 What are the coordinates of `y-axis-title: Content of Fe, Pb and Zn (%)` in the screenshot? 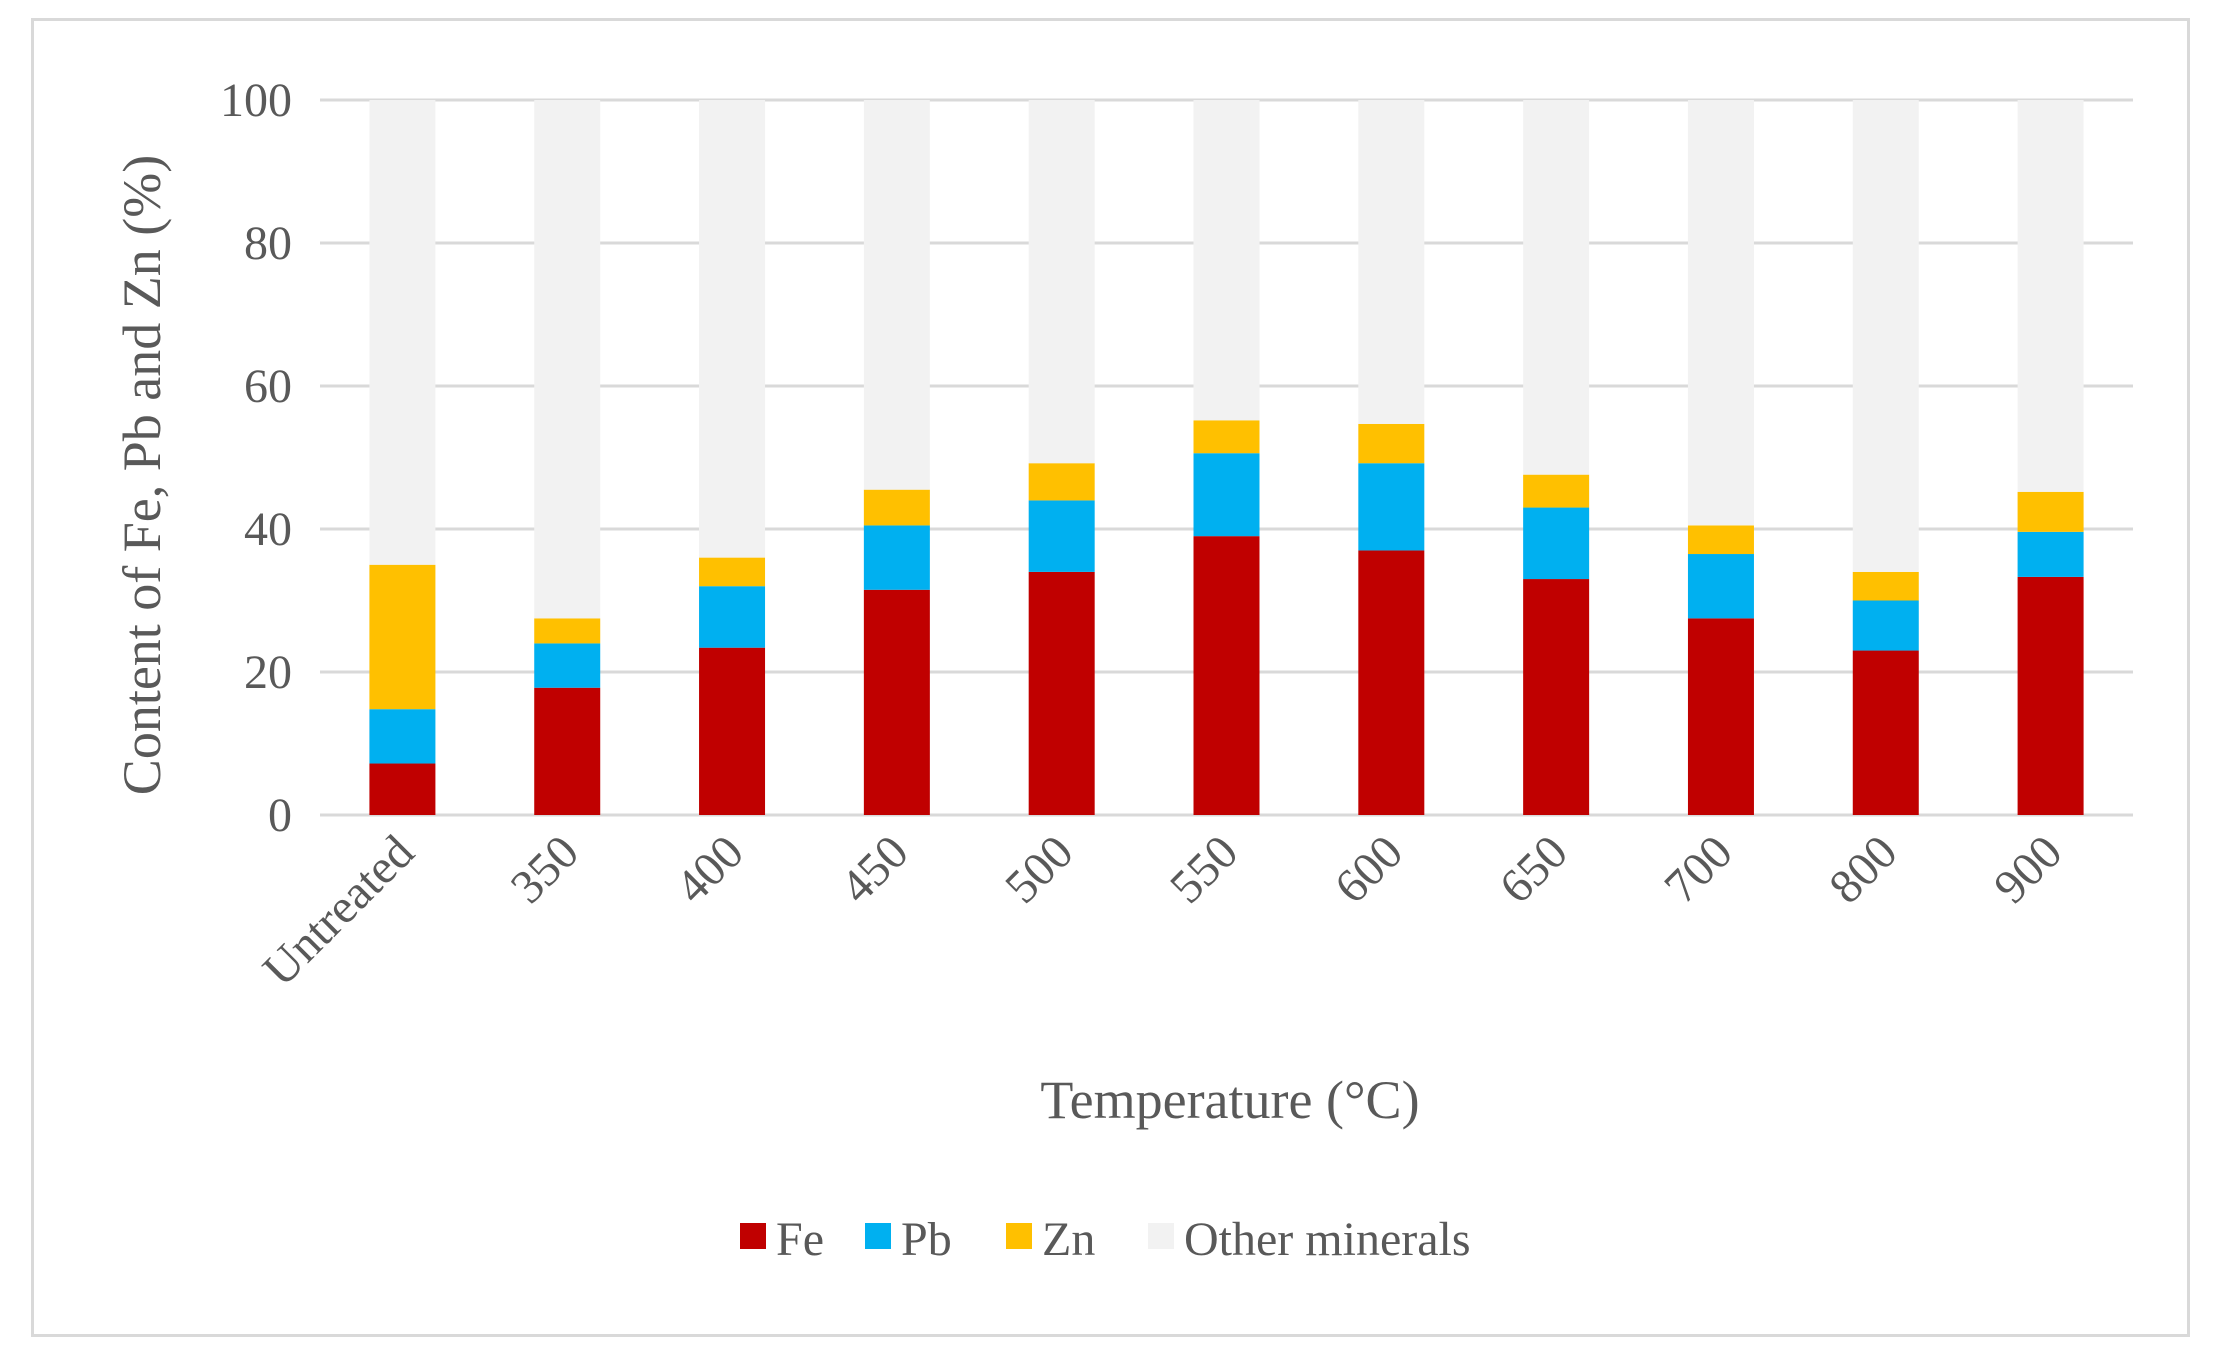 It's located at (142, 475).